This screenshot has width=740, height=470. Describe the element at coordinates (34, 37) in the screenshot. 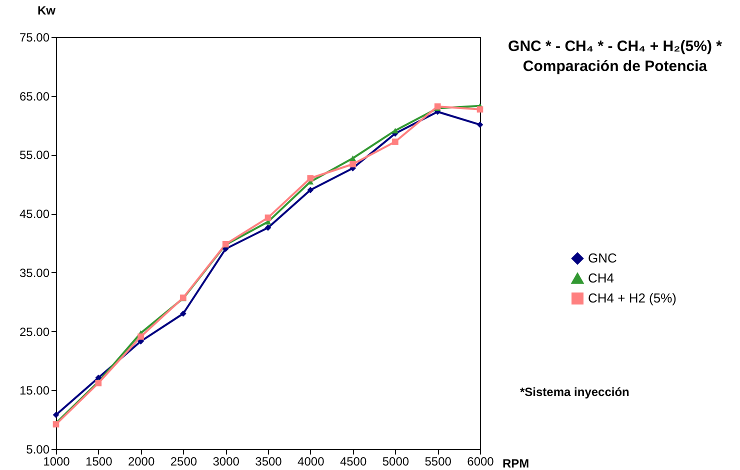

I see `y-tick-label: 75.00` at that location.